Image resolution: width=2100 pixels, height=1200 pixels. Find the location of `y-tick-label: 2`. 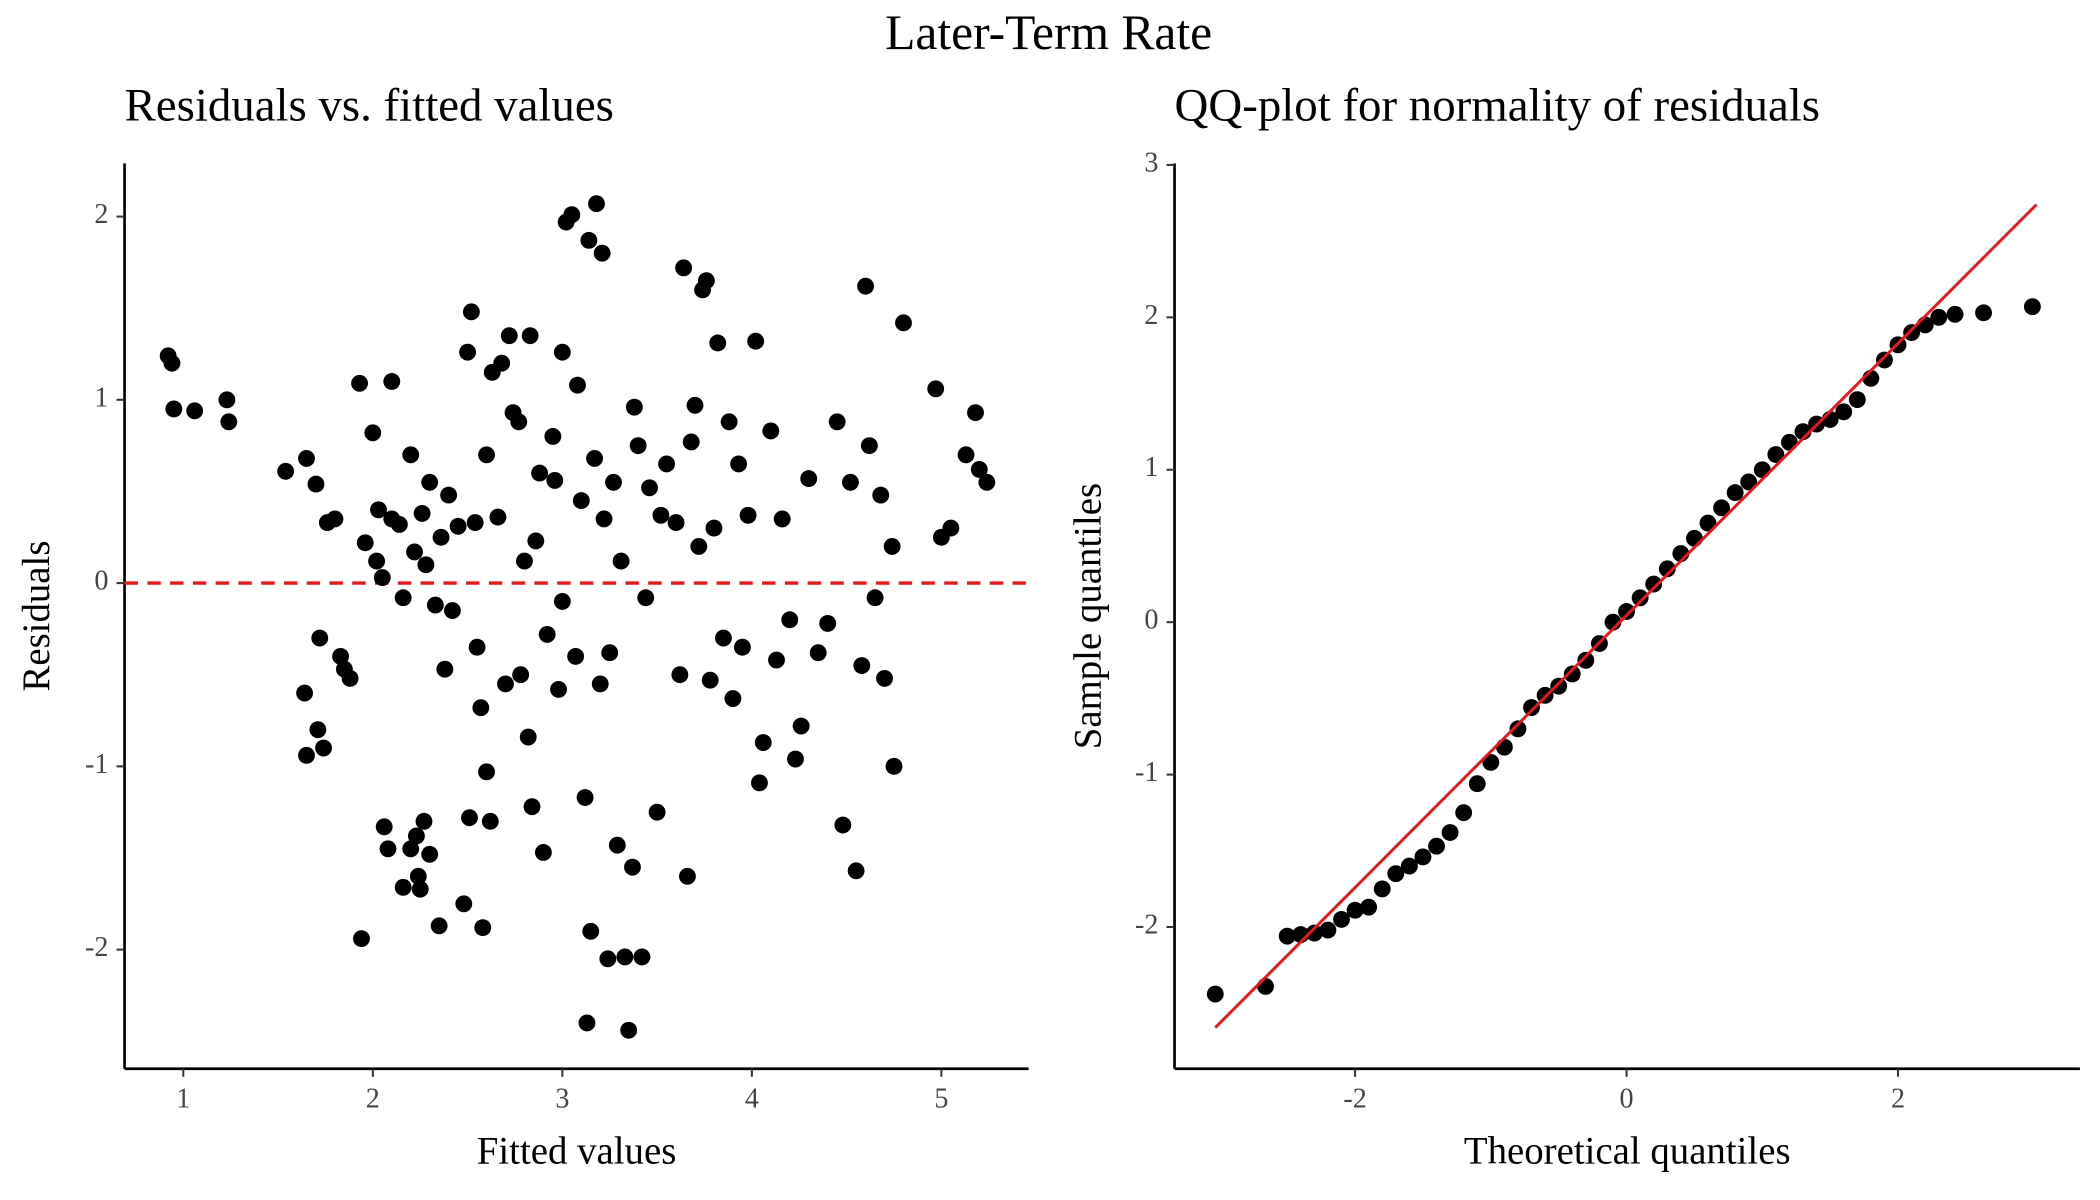

y-tick-label: 2 is located at coordinates (1151, 315).